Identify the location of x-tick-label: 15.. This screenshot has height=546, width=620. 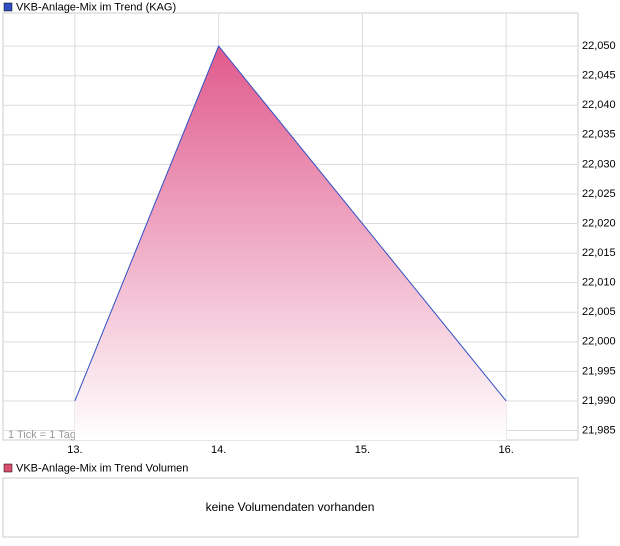
(362, 450).